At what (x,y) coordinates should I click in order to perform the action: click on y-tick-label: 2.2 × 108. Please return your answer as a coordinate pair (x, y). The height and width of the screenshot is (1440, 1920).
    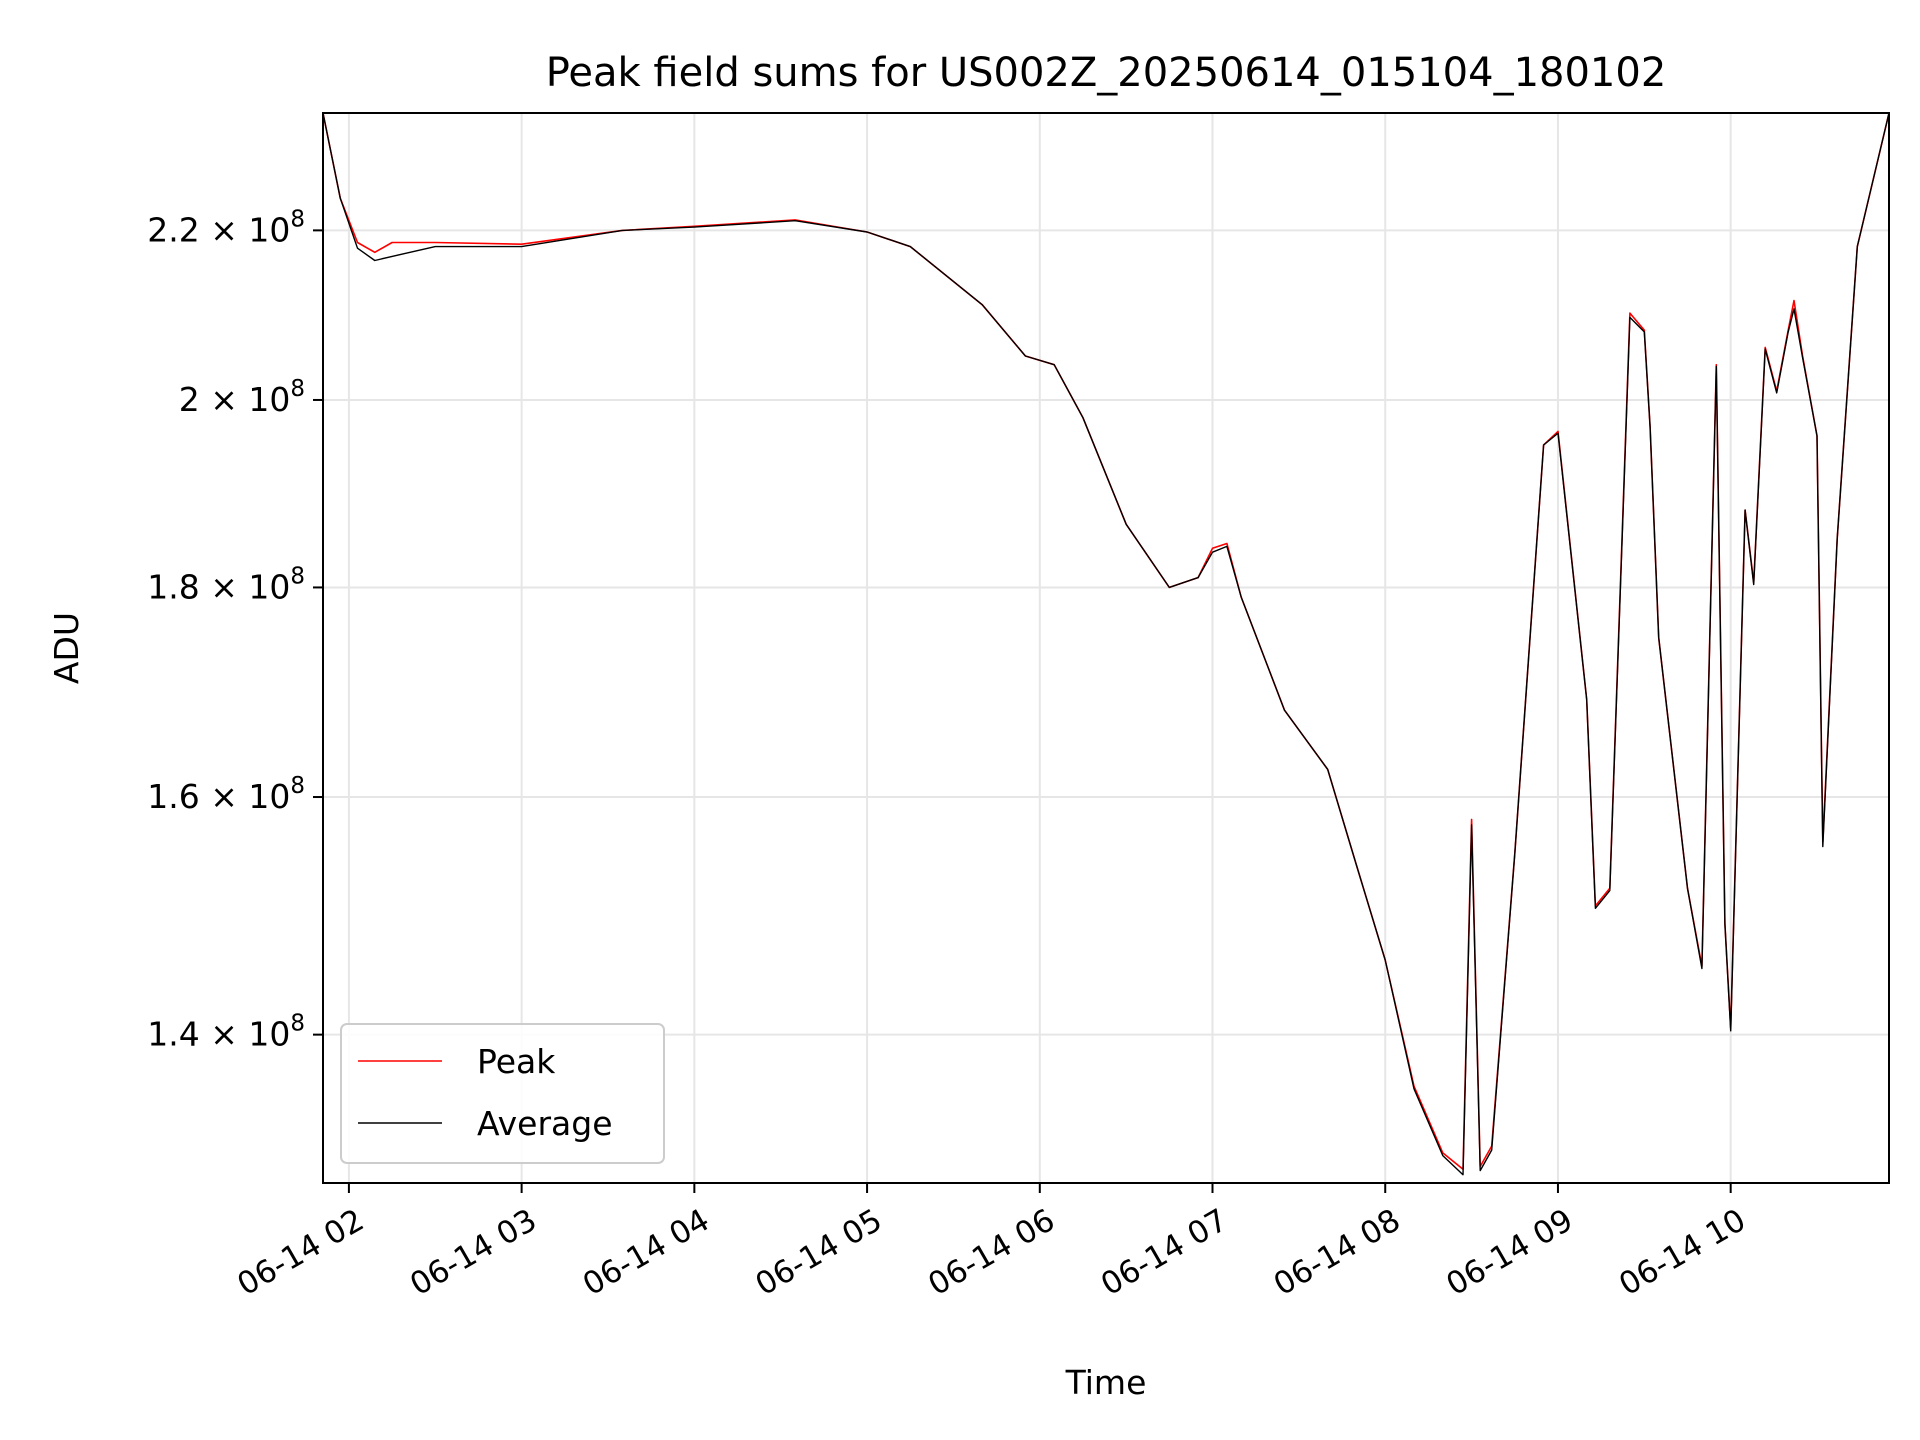
    Looking at the image, I should click on (226, 227).